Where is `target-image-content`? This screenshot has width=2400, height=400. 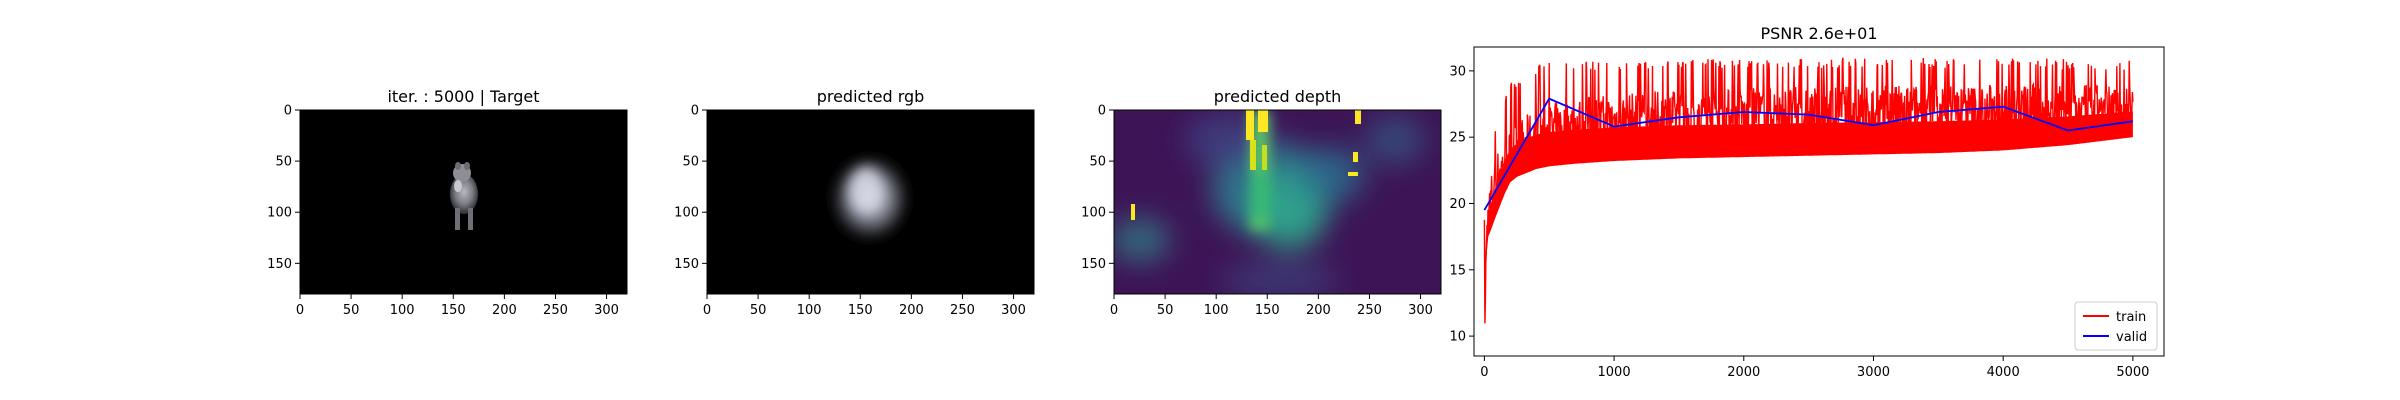 target-image-content is located at coordinates (463, 202).